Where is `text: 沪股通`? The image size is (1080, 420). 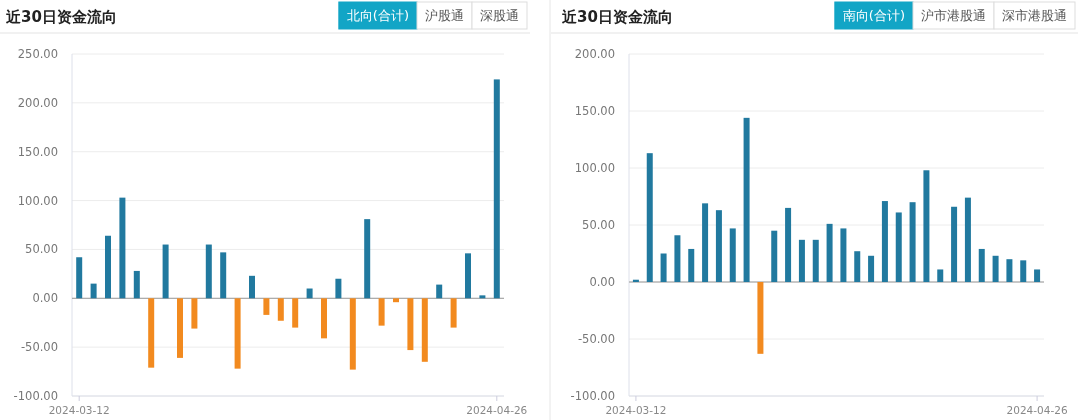
text: 沪股通 is located at coordinates (444, 15).